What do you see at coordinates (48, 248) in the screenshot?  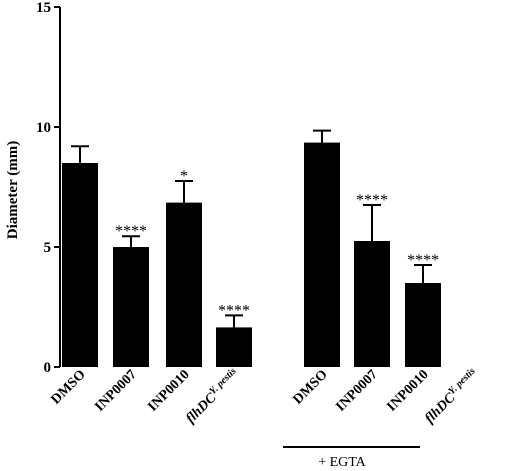 I see `y-tick-label: 5` at bounding box center [48, 248].